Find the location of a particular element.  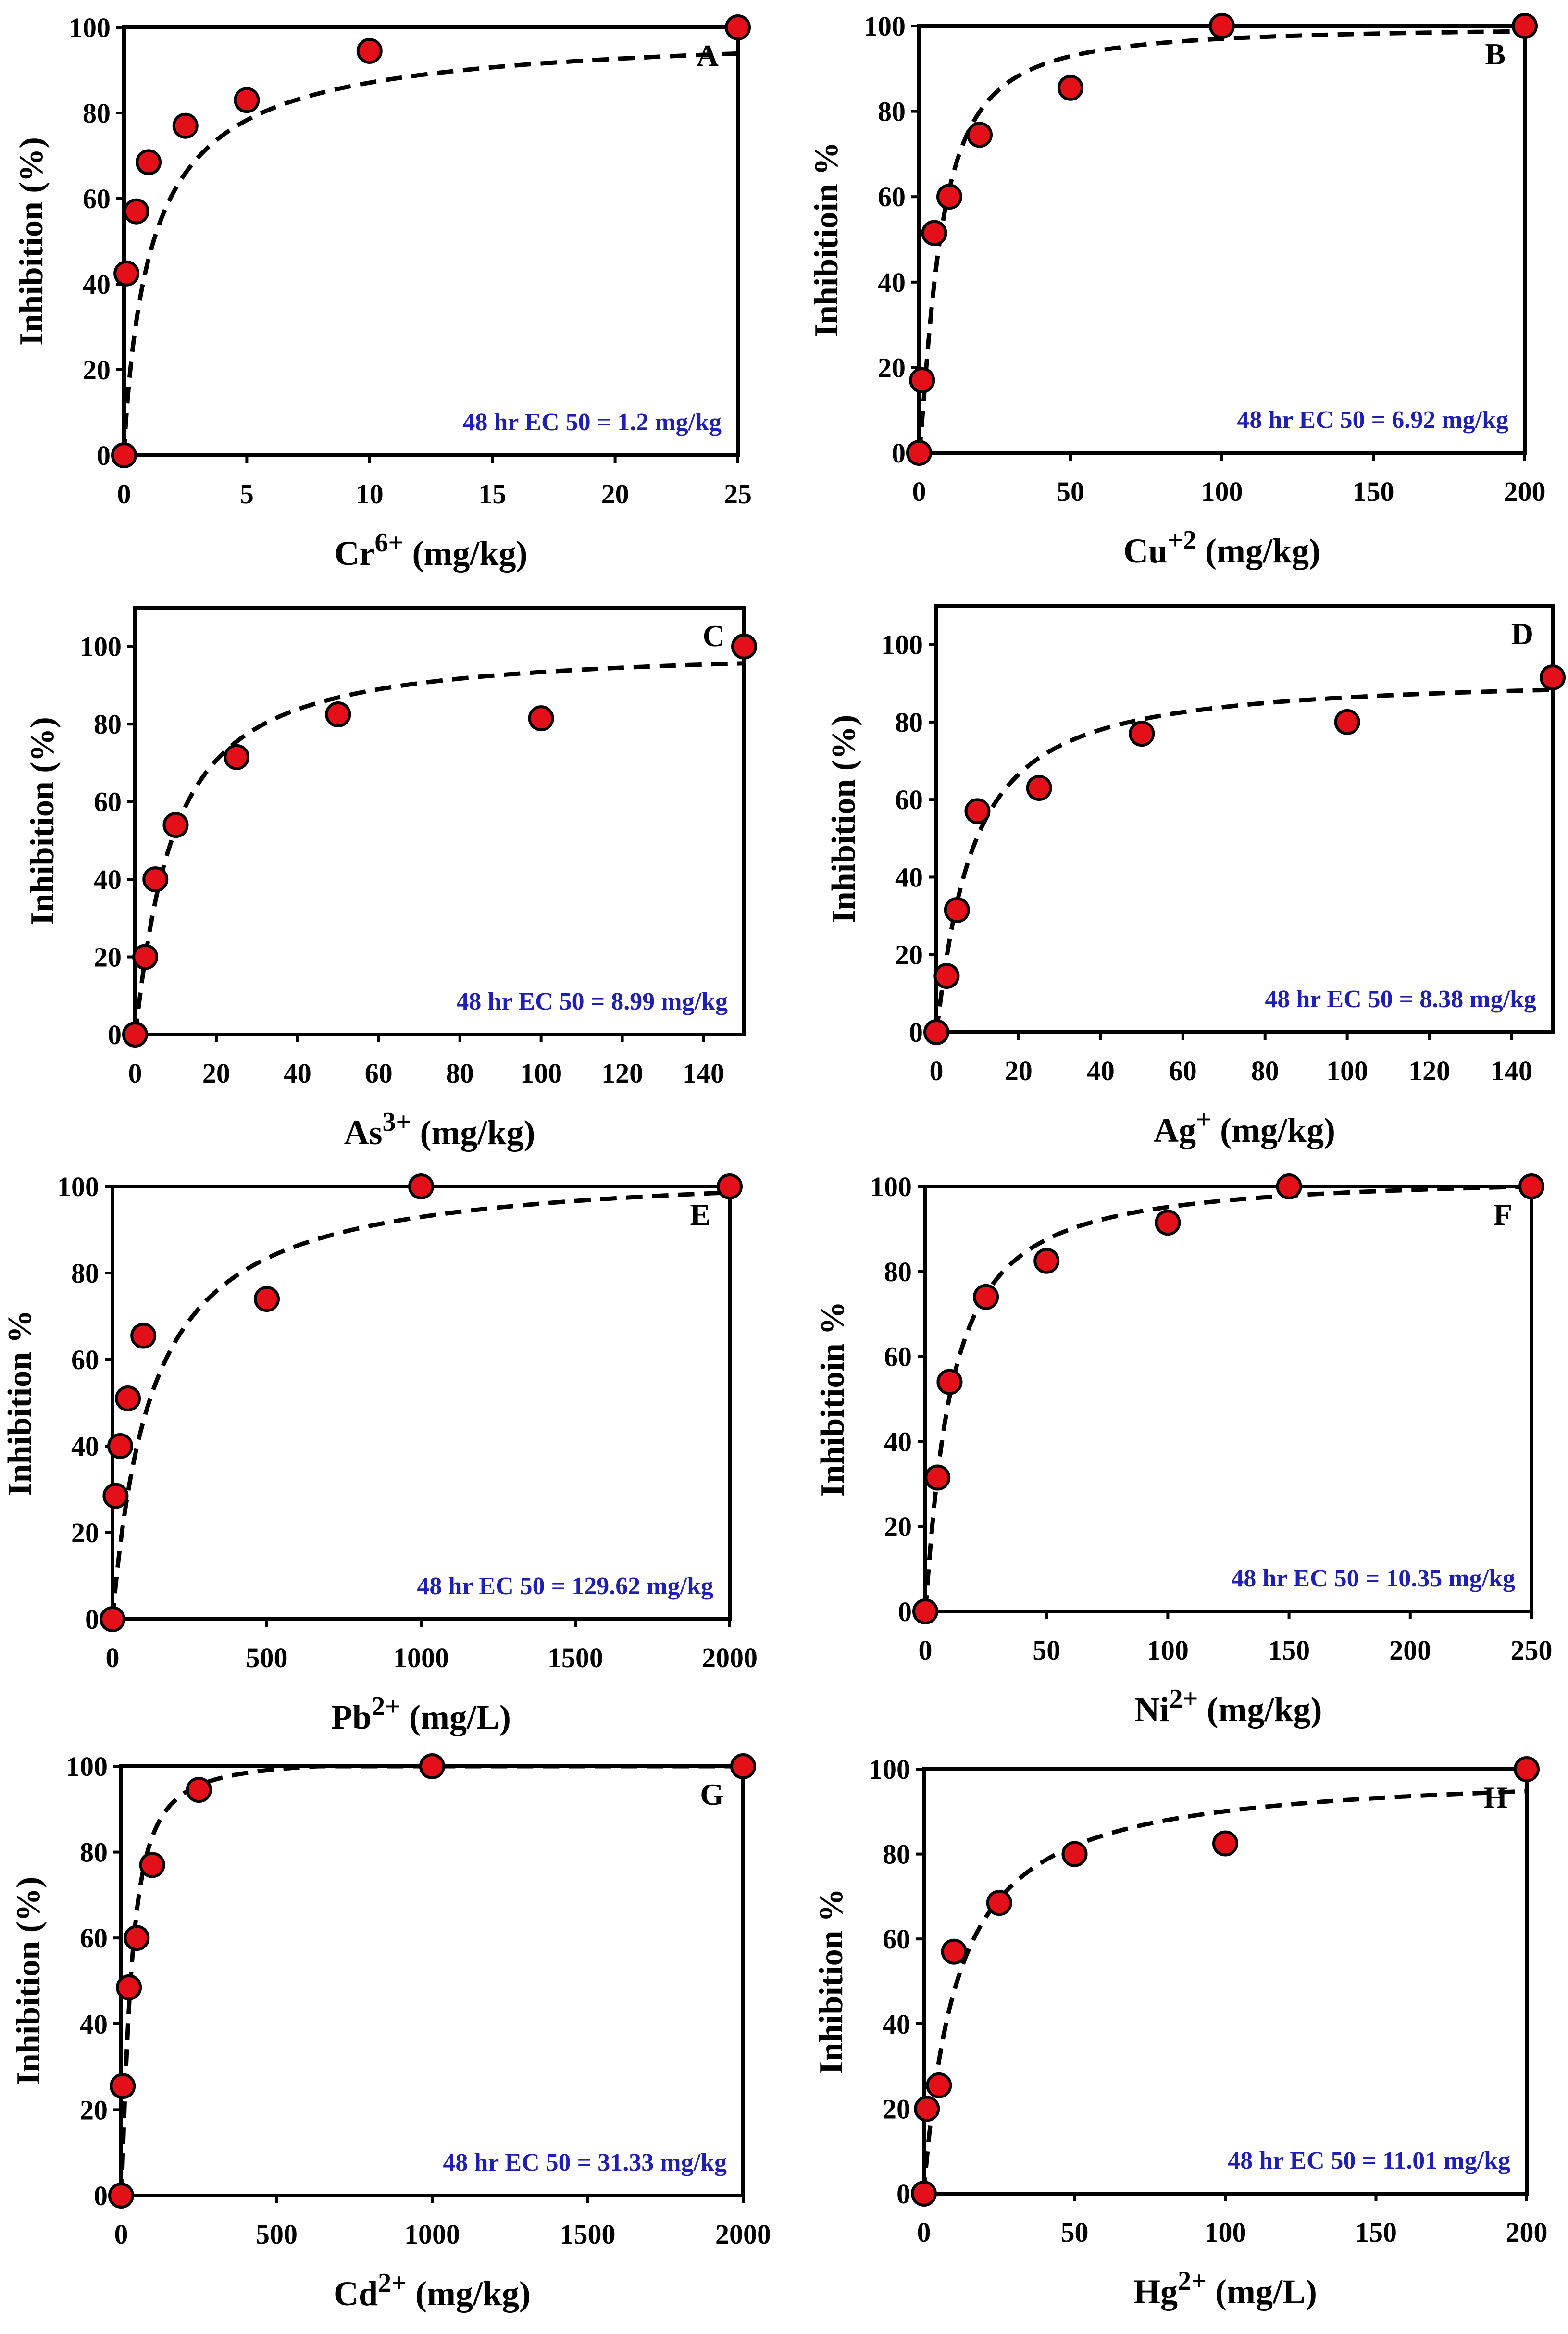

fit-curve-e is located at coordinates (420, 1405).